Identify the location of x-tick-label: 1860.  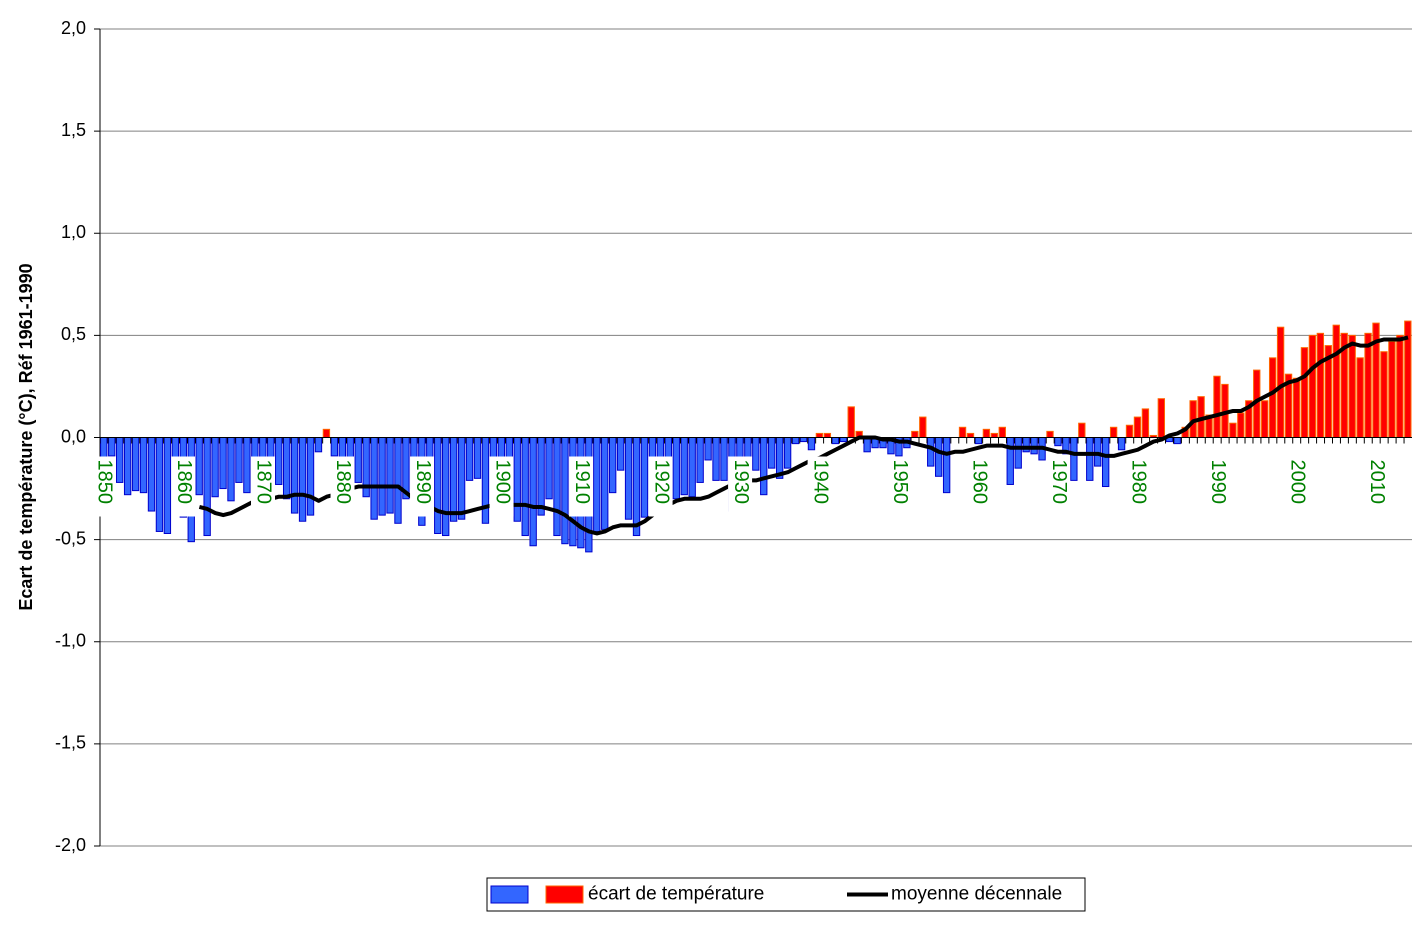
(184, 482).